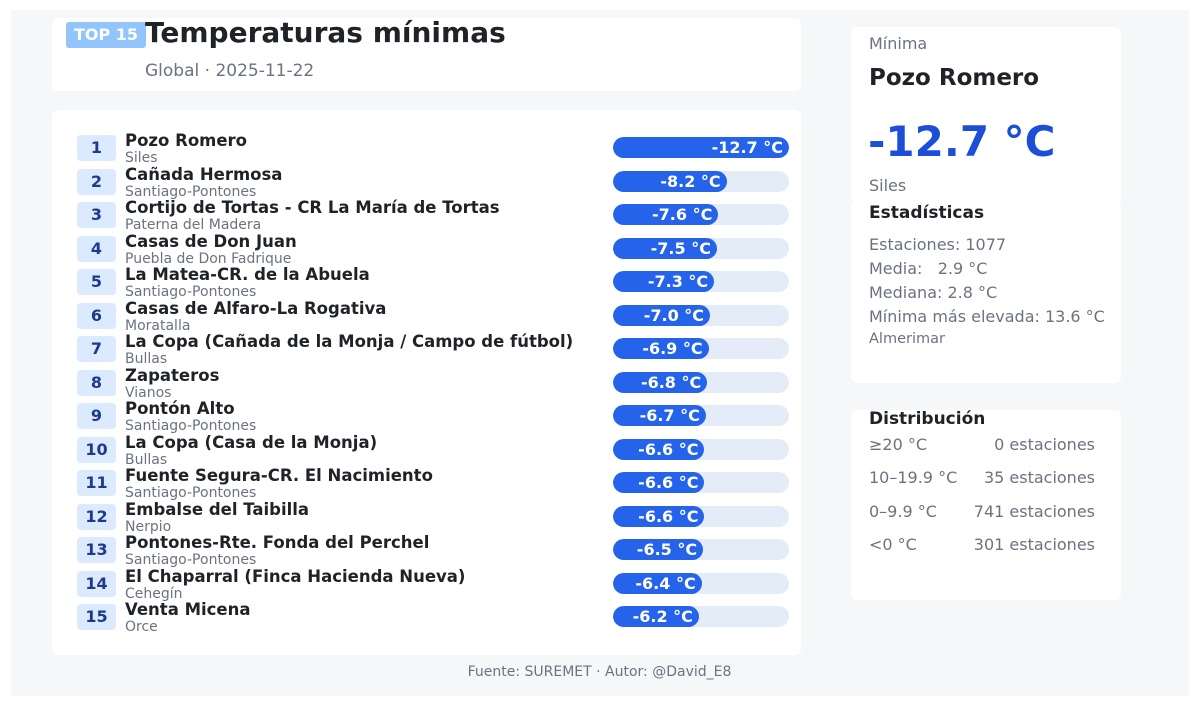  What do you see at coordinates (141, 158) in the screenshot?
I see `station-location: Siles` at bounding box center [141, 158].